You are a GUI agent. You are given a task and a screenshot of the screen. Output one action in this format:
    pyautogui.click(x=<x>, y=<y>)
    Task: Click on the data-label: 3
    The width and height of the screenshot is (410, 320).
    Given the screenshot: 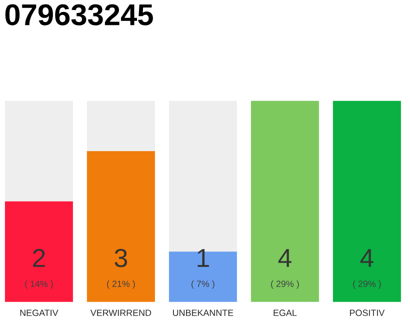 What is the action you would take?
    pyautogui.click(x=121, y=258)
    